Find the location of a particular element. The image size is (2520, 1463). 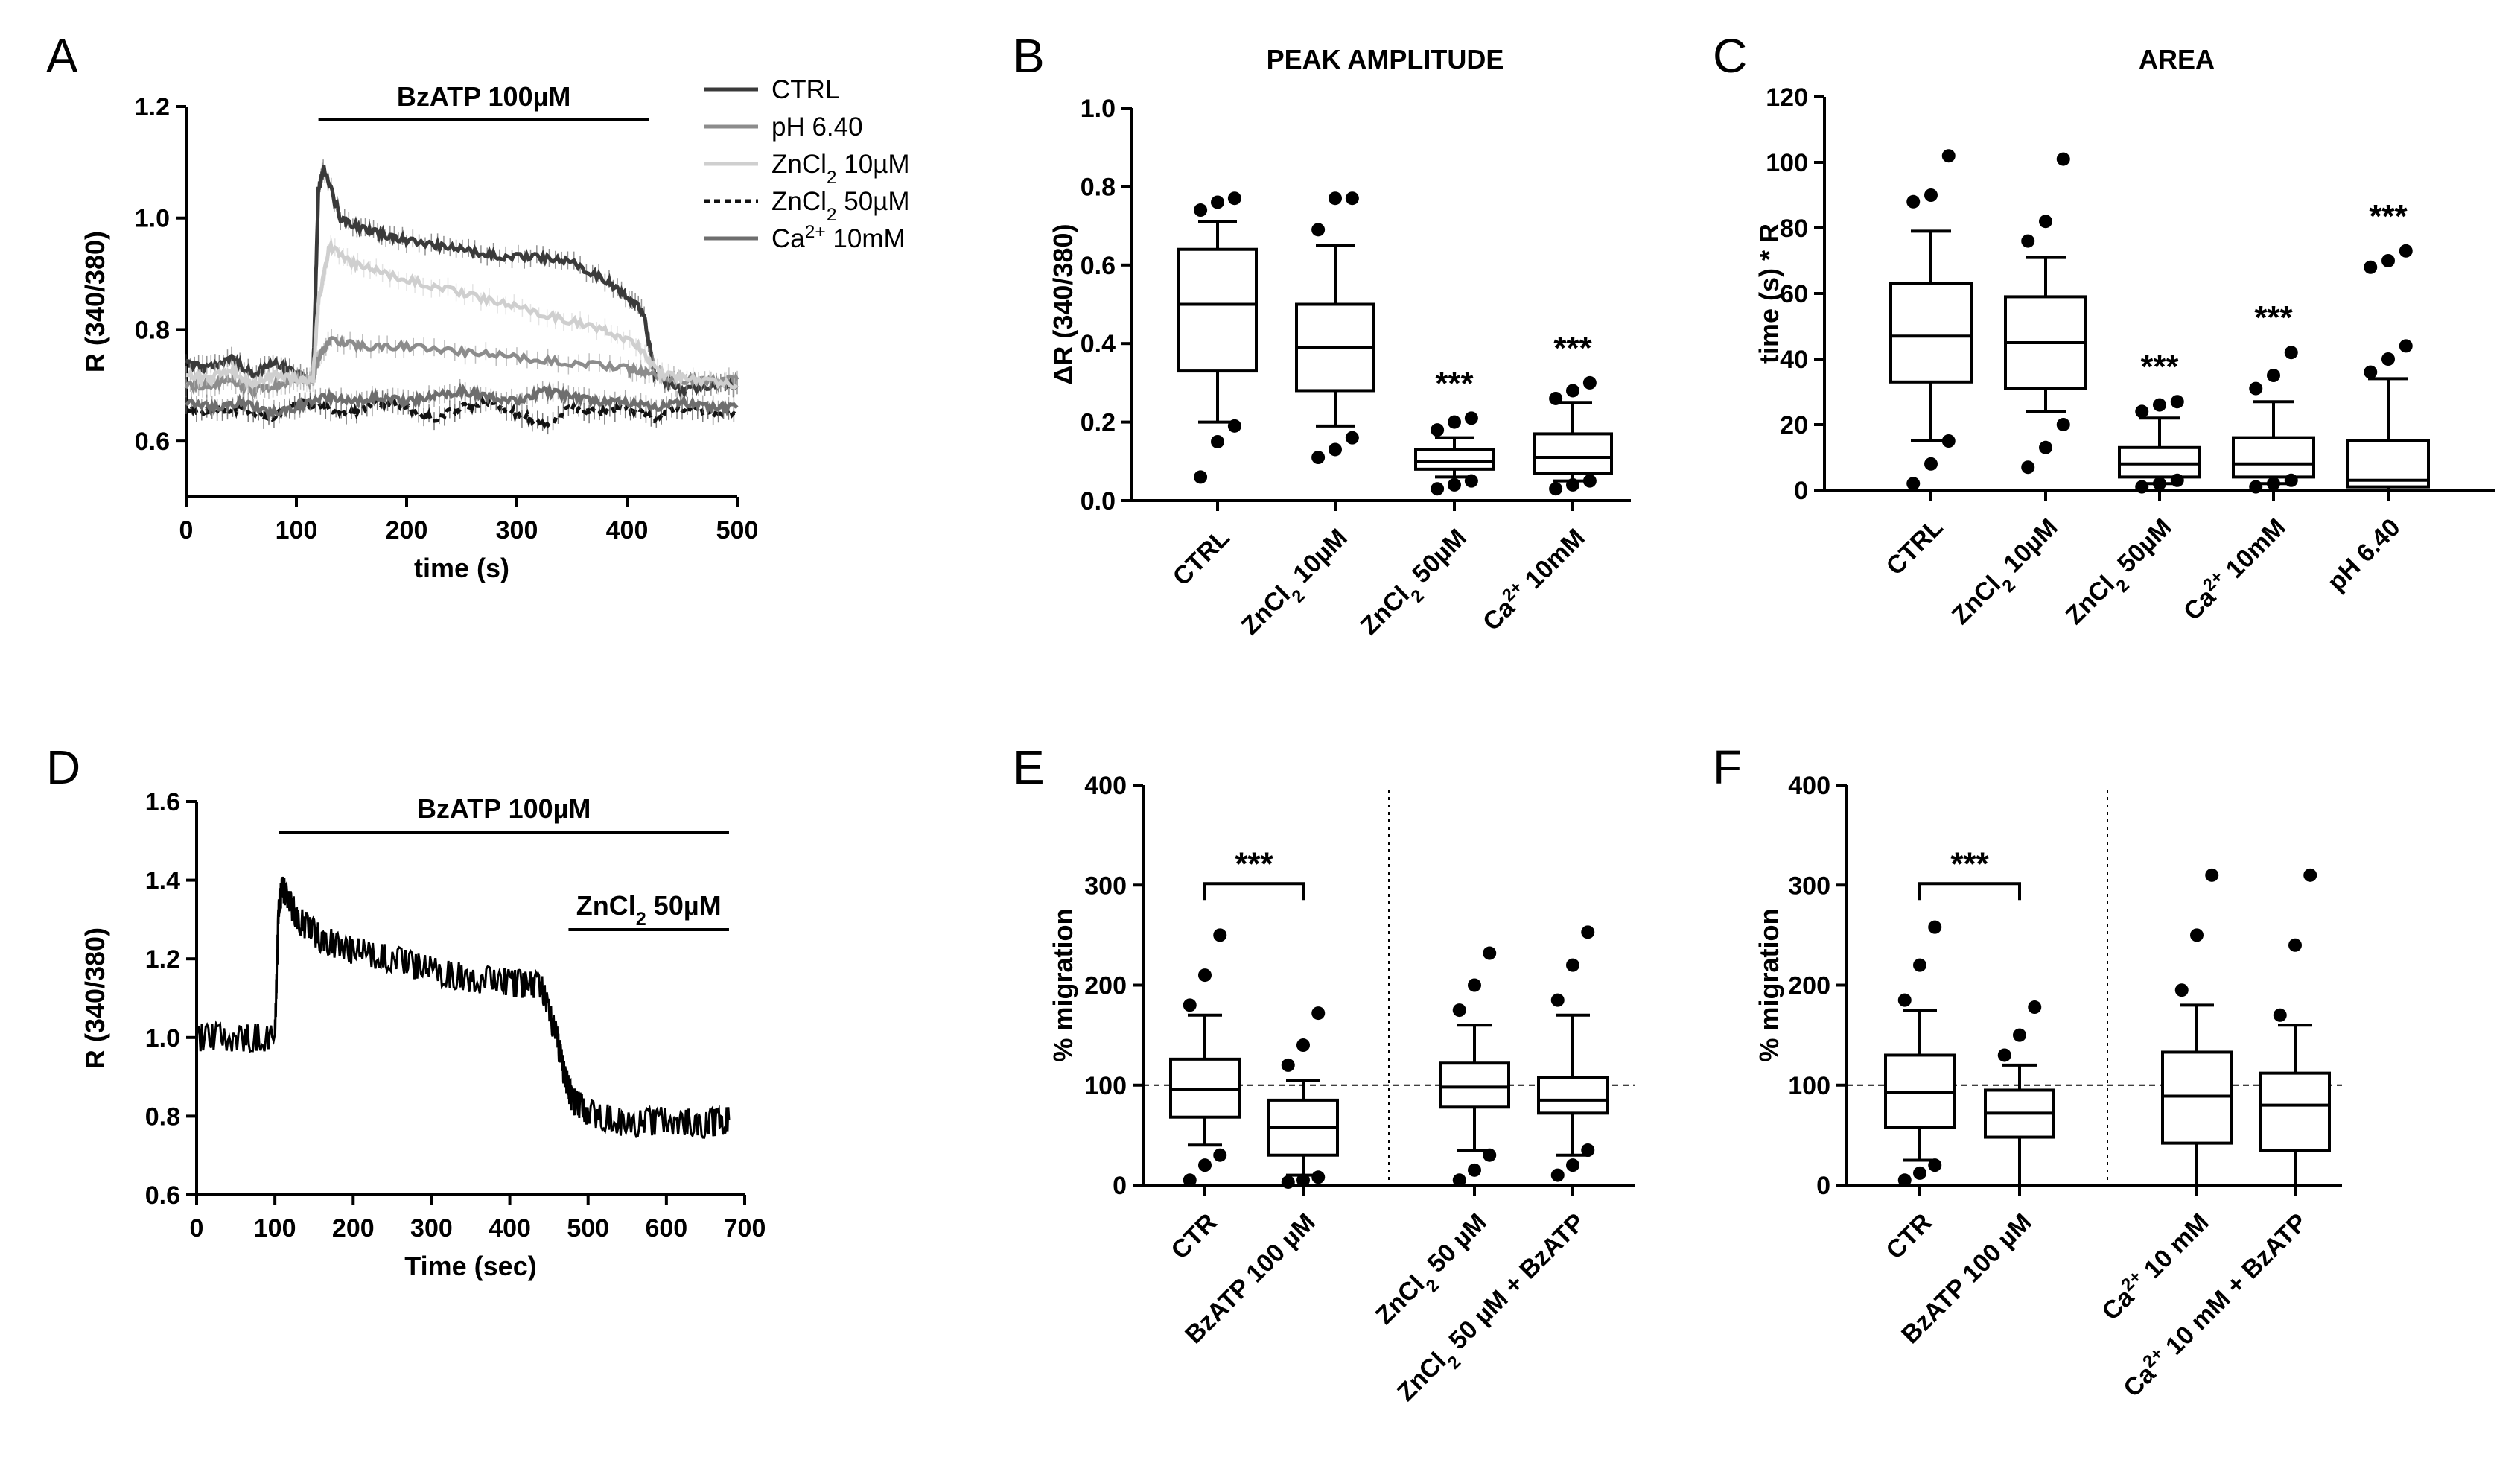

x-tick-label: 0 is located at coordinates (186, 530).